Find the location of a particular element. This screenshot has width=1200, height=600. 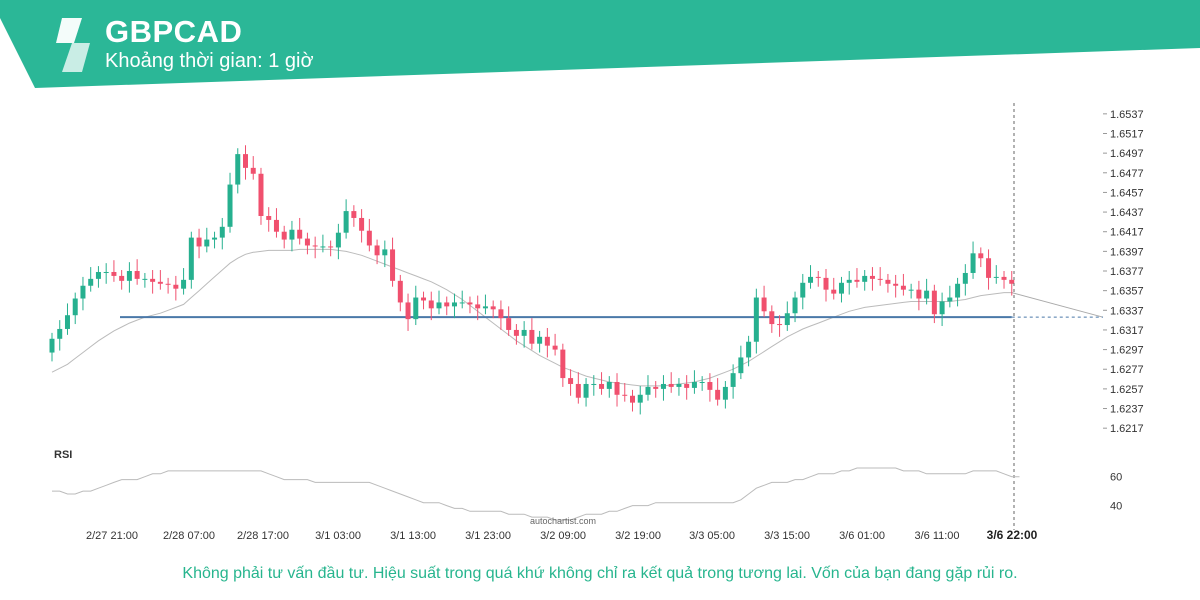

price-tick-label: 1.6517 is located at coordinates (1127, 134).